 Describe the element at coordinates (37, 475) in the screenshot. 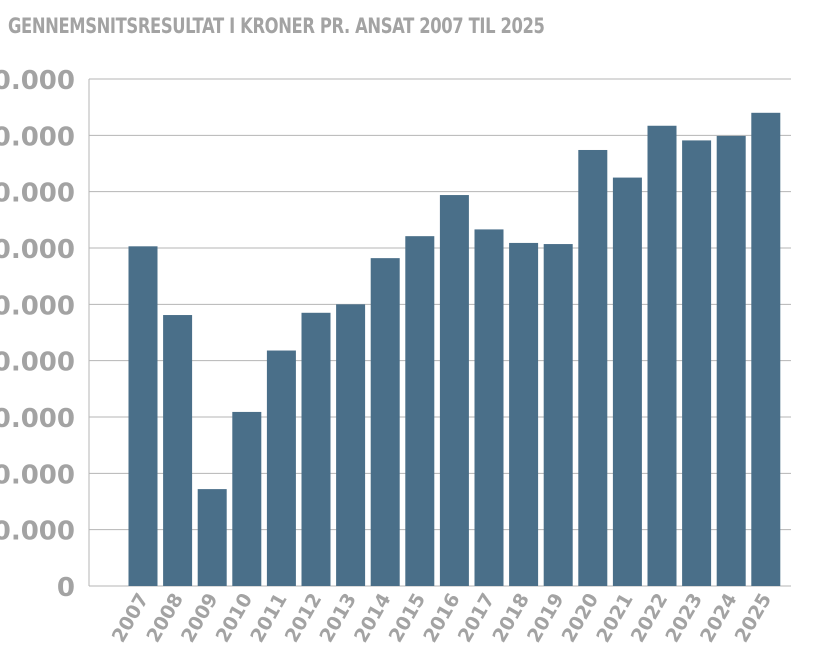

I see `y-tick-label: 20.000` at that location.